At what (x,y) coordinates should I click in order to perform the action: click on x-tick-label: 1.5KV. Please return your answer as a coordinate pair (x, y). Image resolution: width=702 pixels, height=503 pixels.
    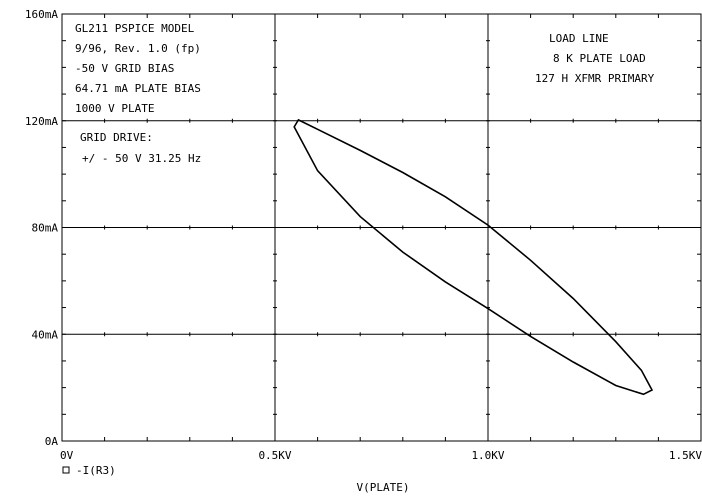
    Looking at the image, I should click on (685, 455).